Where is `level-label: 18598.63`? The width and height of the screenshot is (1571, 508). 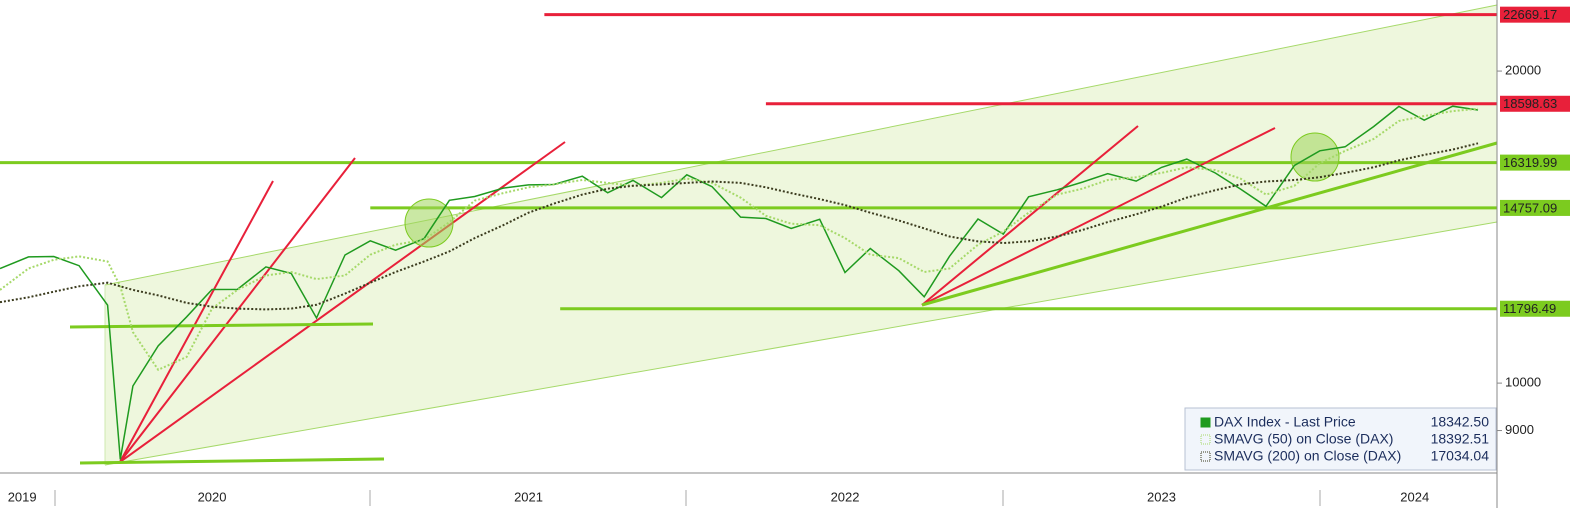 level-label: 18598.63 is located at coordinates (1530, 103).